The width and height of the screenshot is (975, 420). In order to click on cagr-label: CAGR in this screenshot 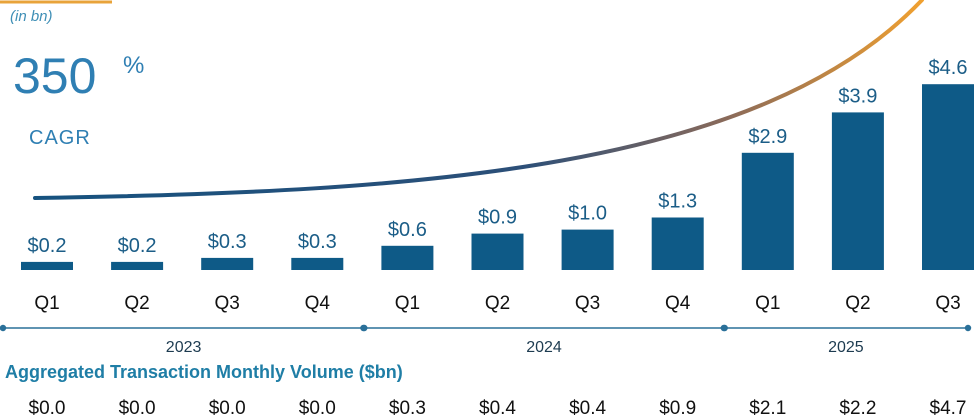, I will do `click(60, 138)`.